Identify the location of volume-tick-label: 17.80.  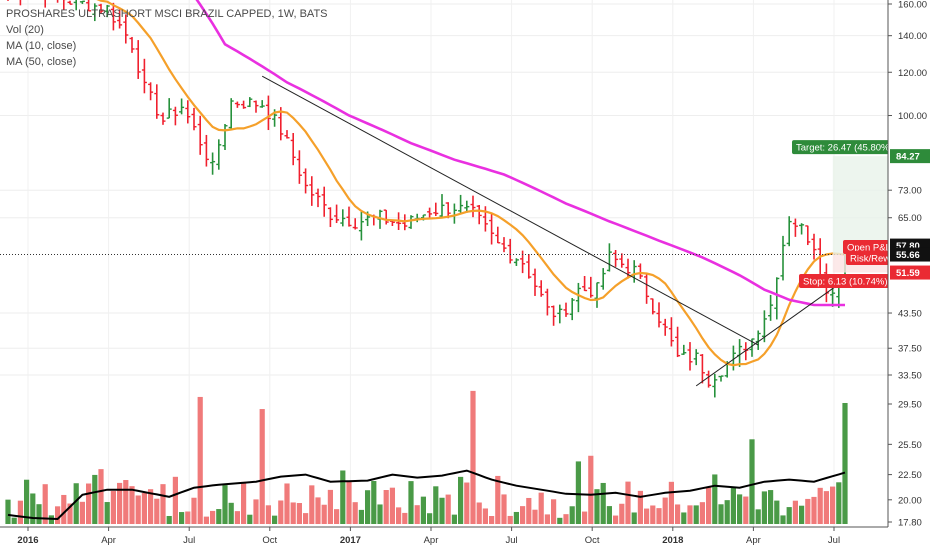
(910, 523).